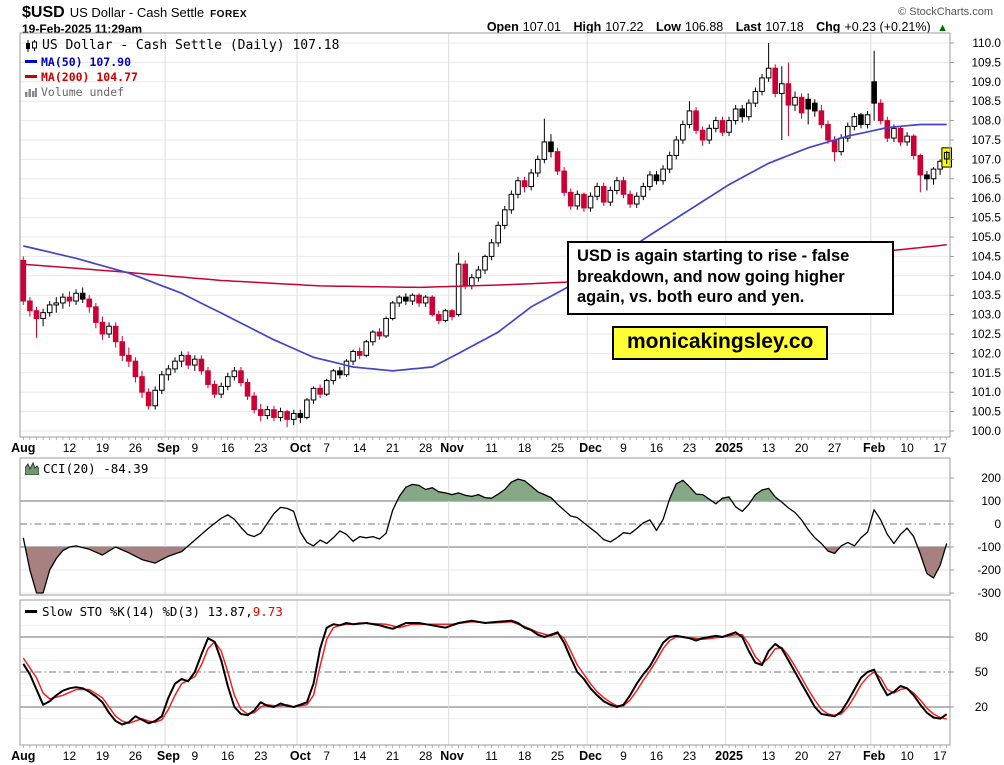 This screenshot has height=765, width=1004. I want to click on svg-text: 27, so click(835, 756).